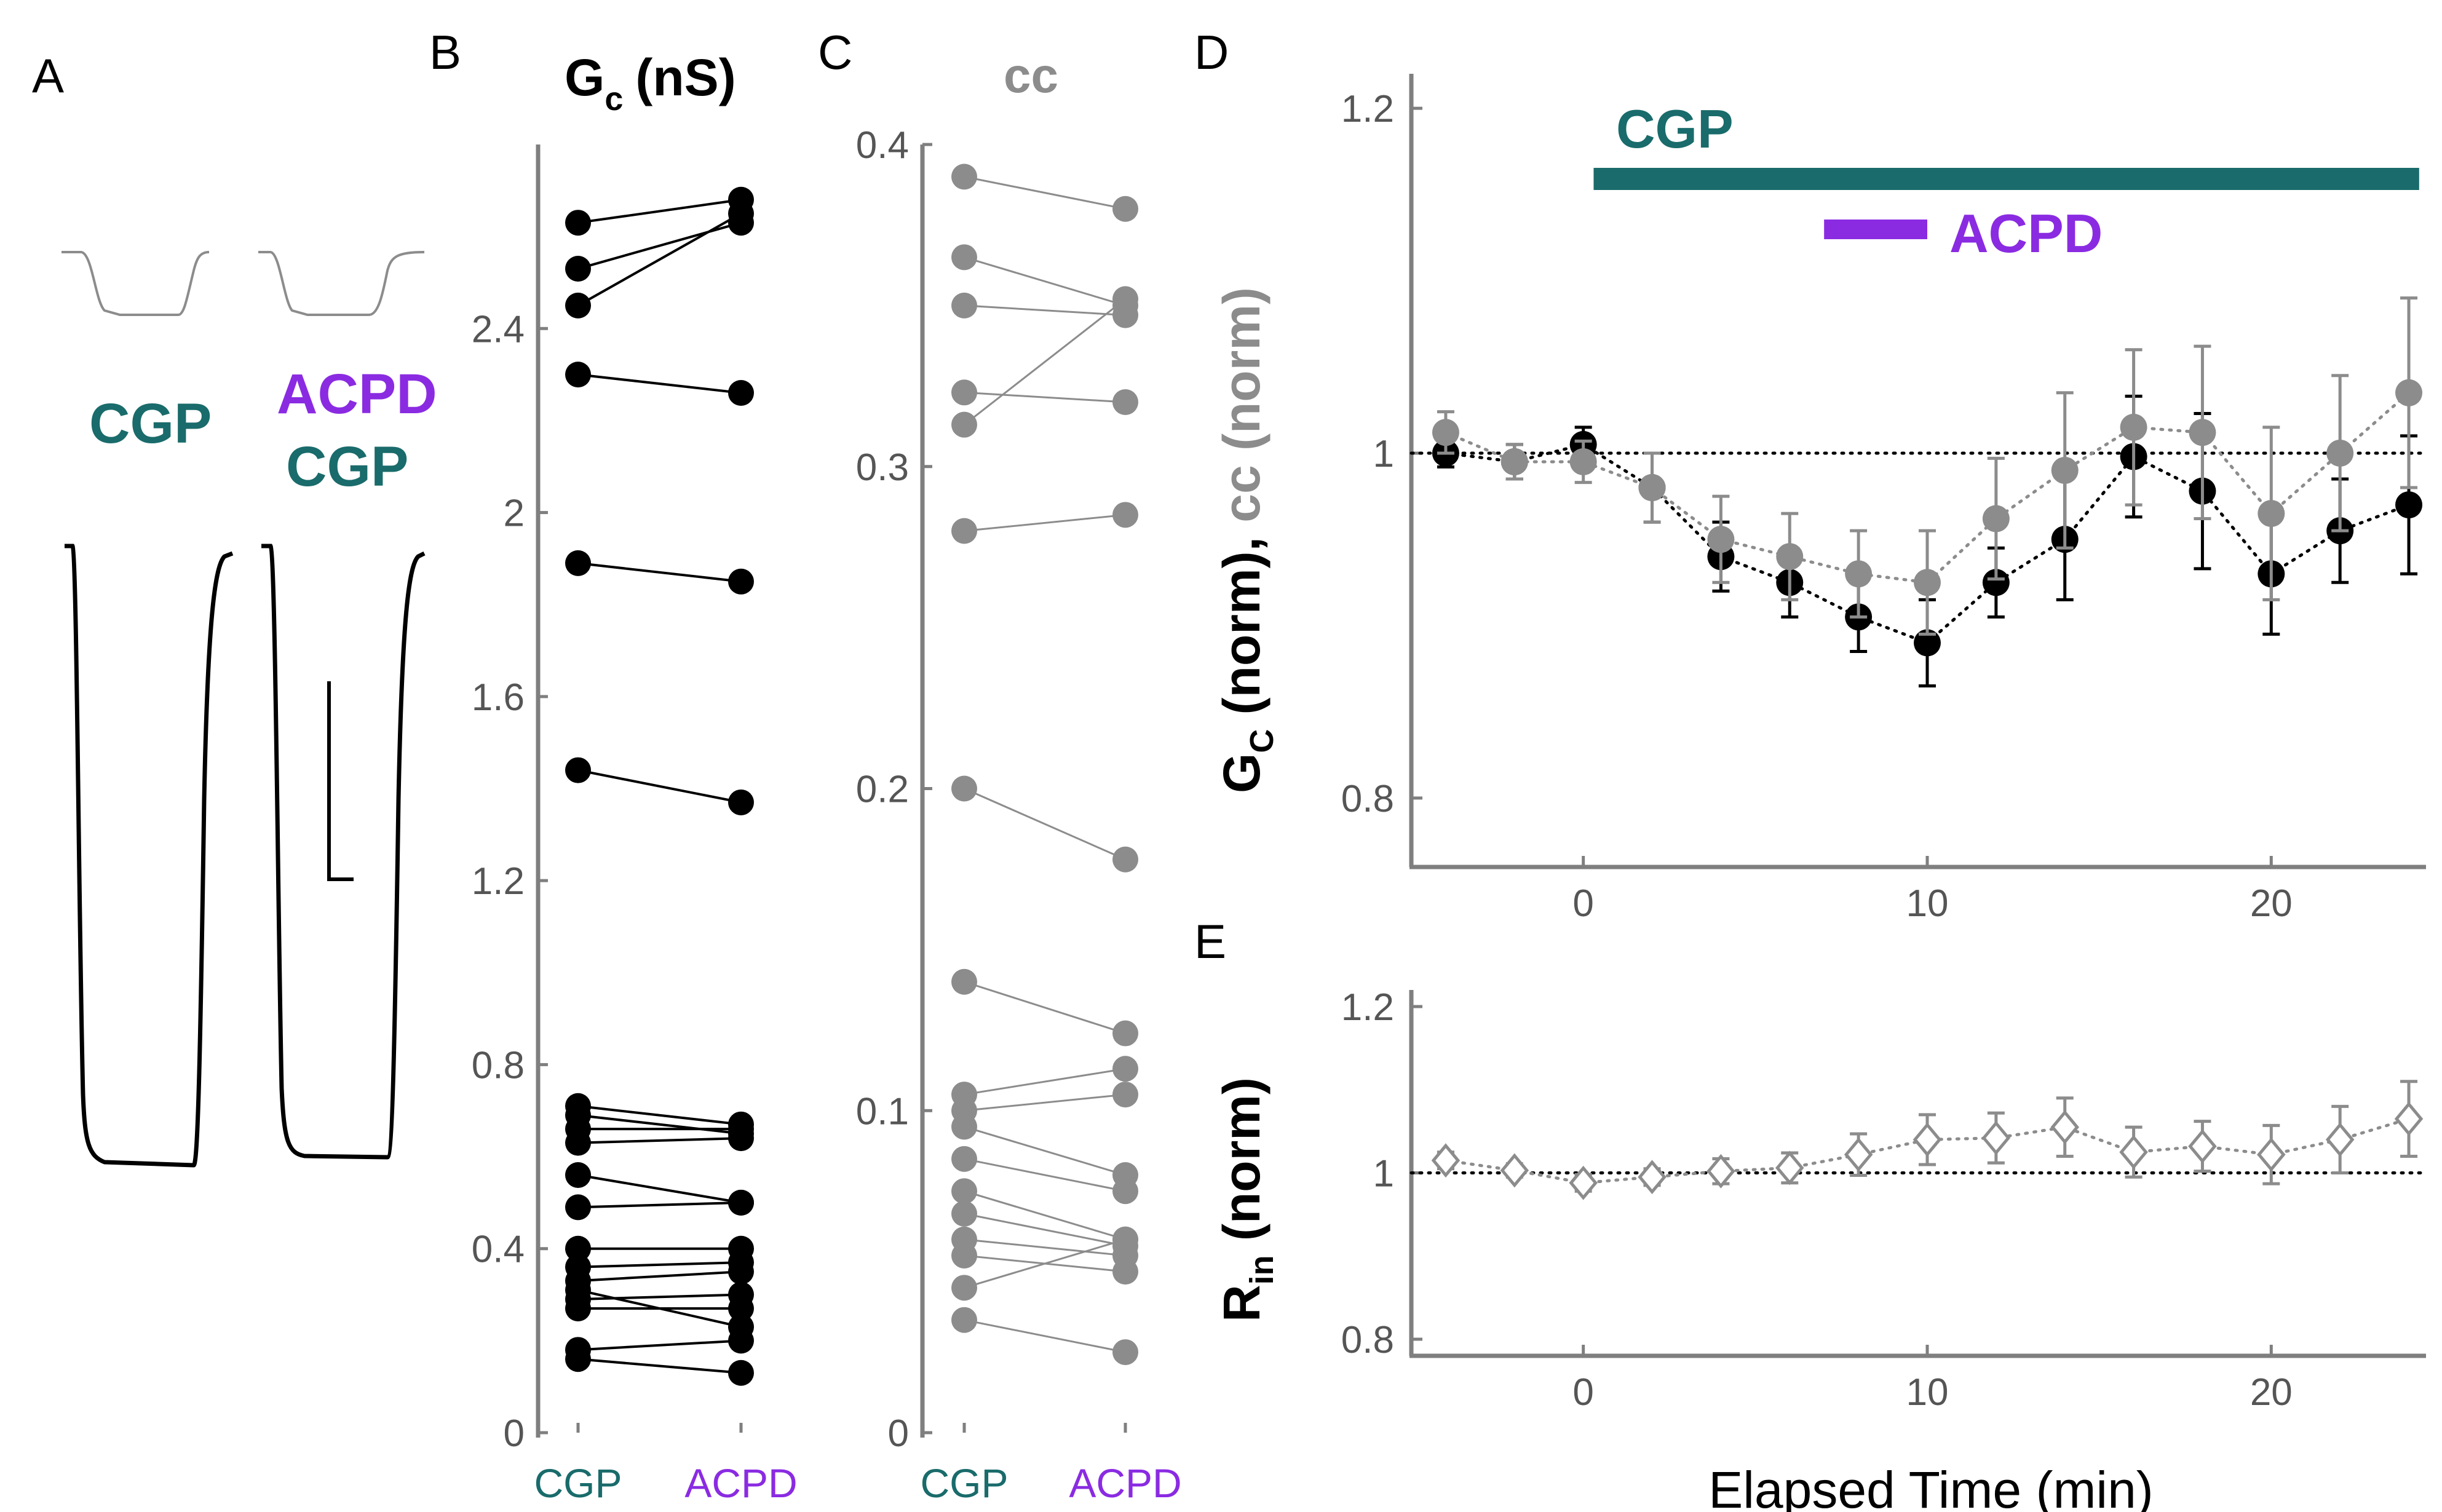 Image resolution: width=2442 pixels, height=1512 pixels. Describe the element at coordinates (2006, 179) in the screenshot. I see `cgp-bar` at that location.